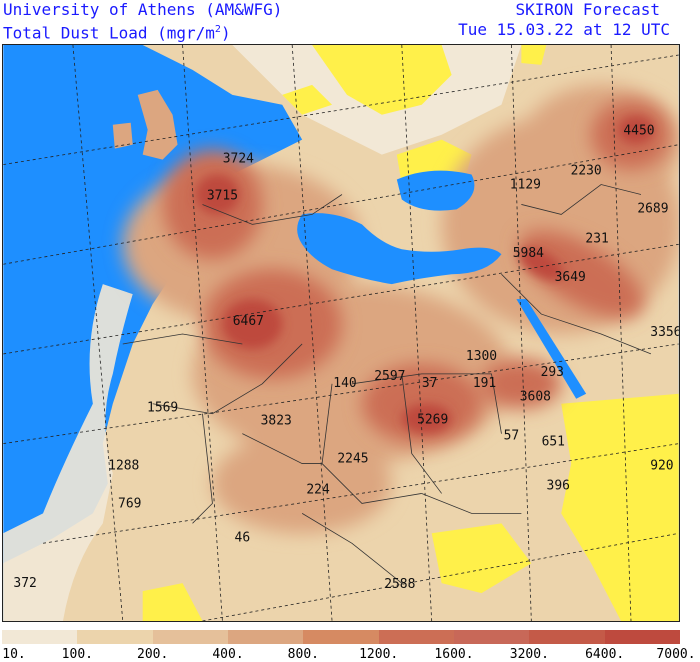  Describe the element at coordinates (225, 33) in the screenshot. I see `field-close: )` at that location.